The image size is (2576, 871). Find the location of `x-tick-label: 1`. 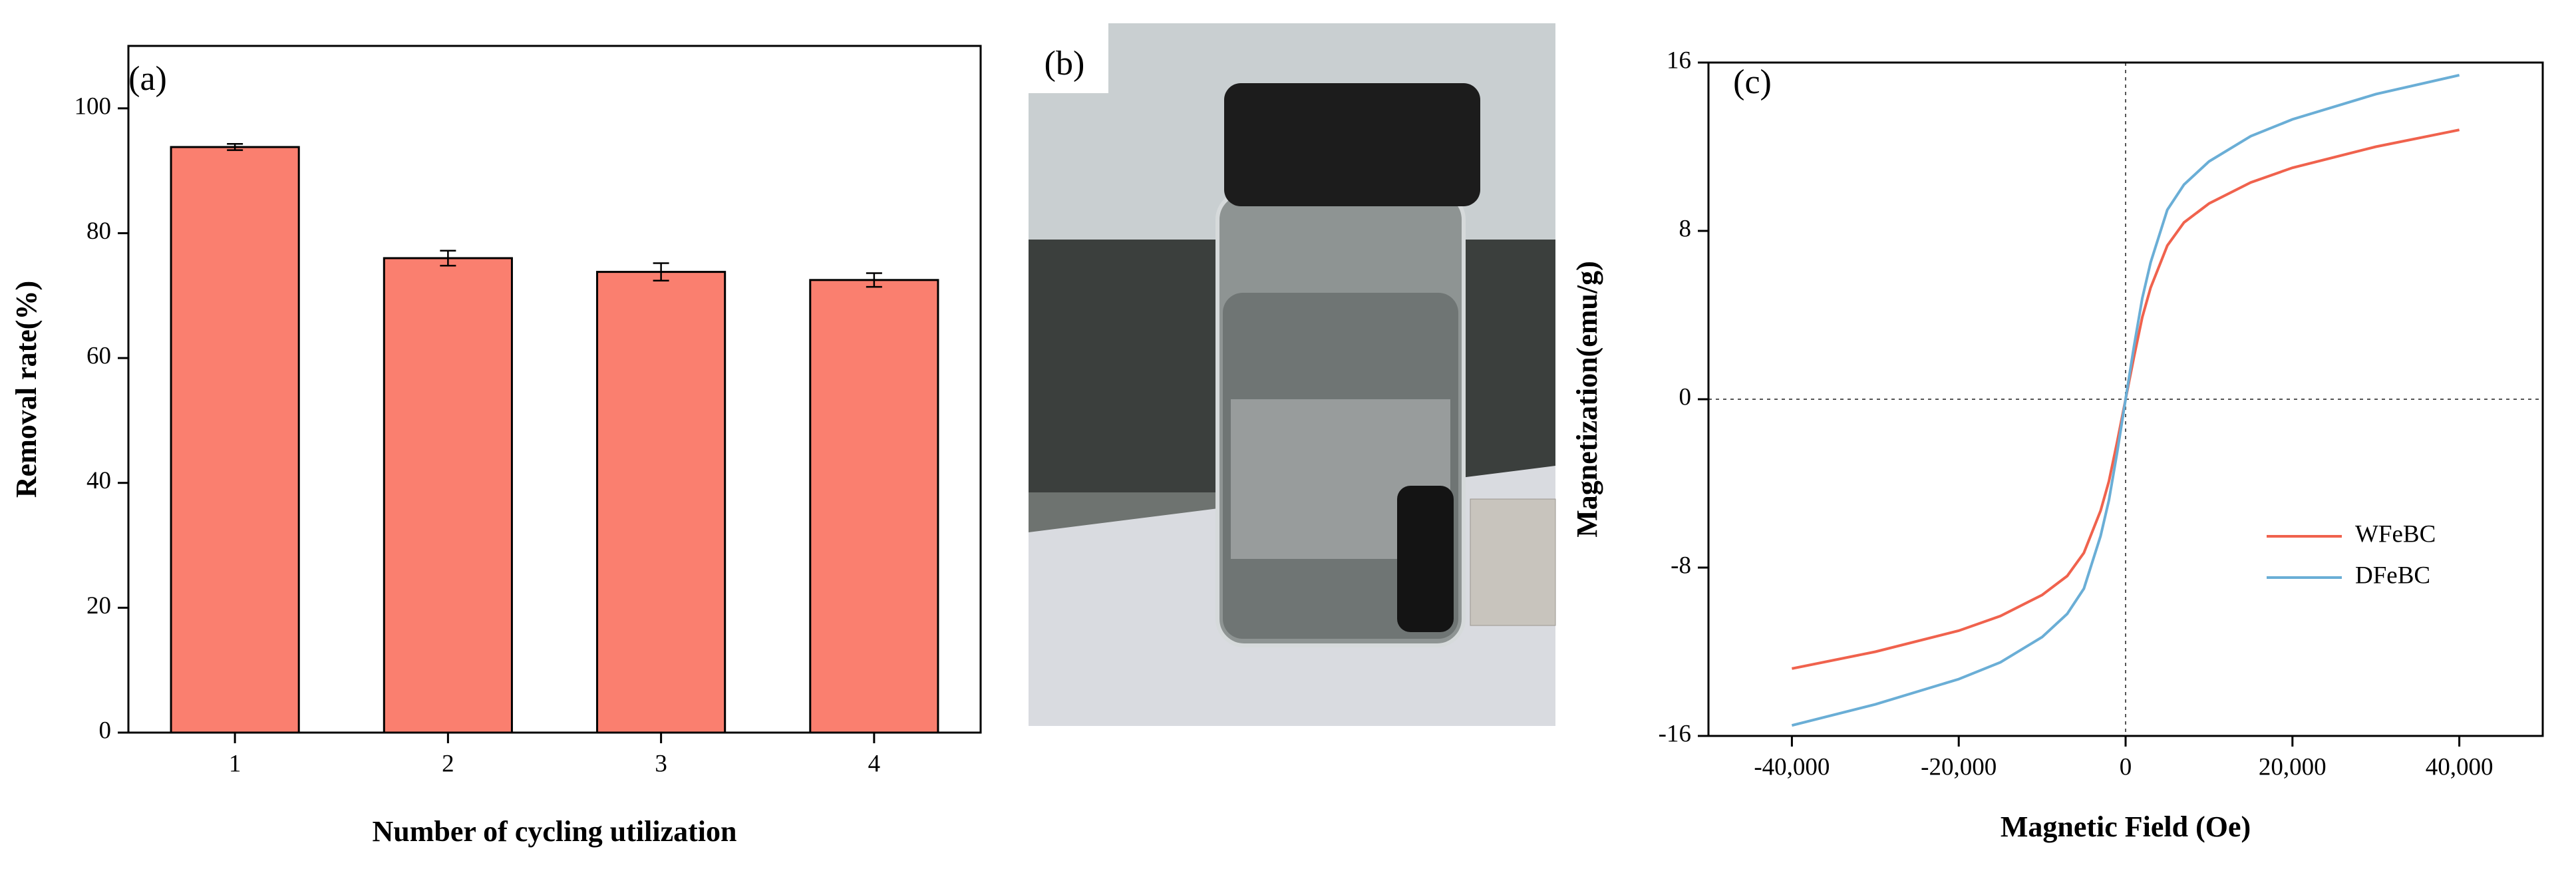

x-tick-label: 1 is located at coordinates (235, 763).